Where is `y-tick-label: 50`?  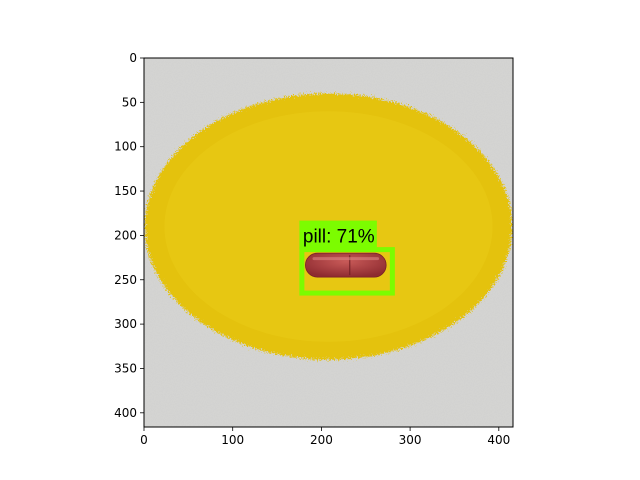 y-tick-label: 50 is located at coordinates (129, 102).